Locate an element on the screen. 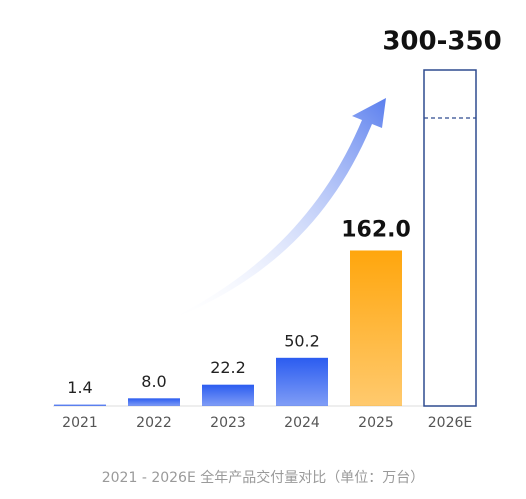  x-tick-label: 2023 is located at coordinates (228, 423).